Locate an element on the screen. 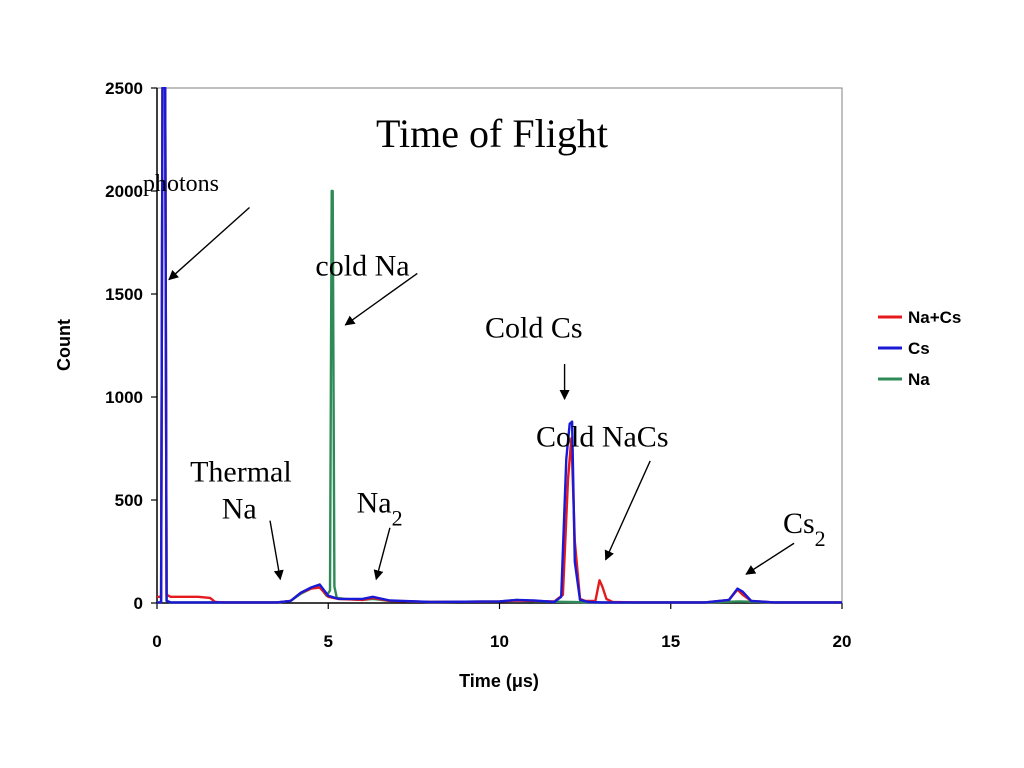 This screenshot has width=1024, height=768. x-tick-label: 20 is located at coordinates (842, 641).